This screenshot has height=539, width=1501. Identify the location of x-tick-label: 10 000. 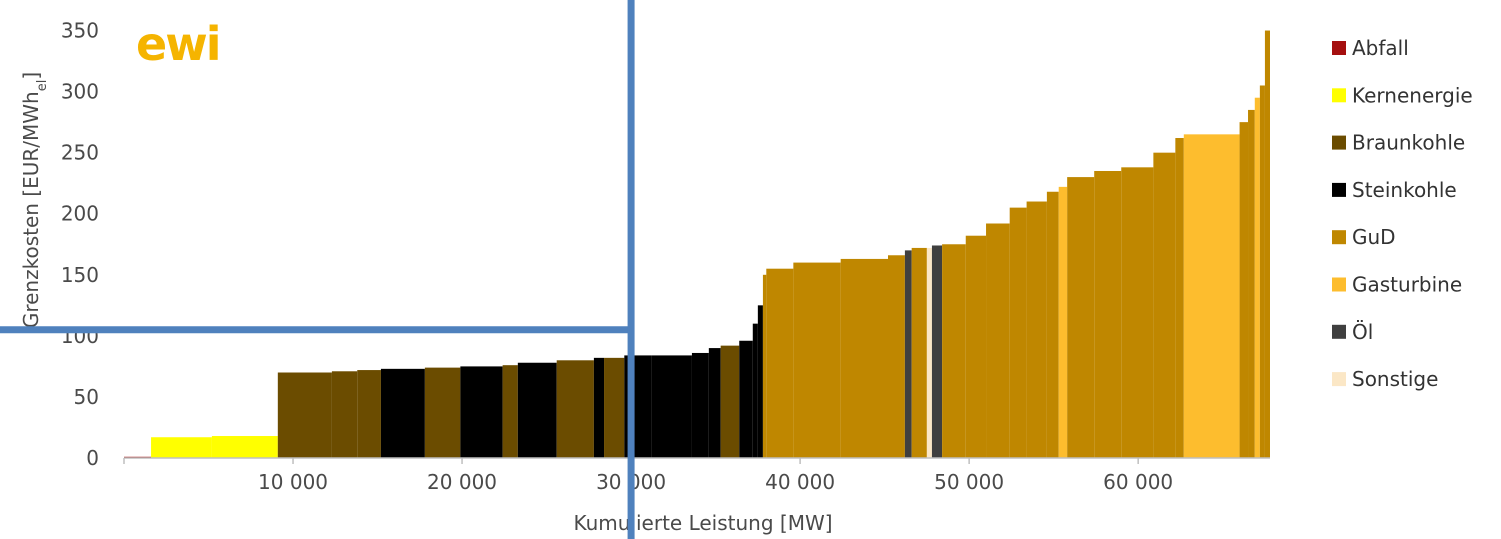
(293, 482).